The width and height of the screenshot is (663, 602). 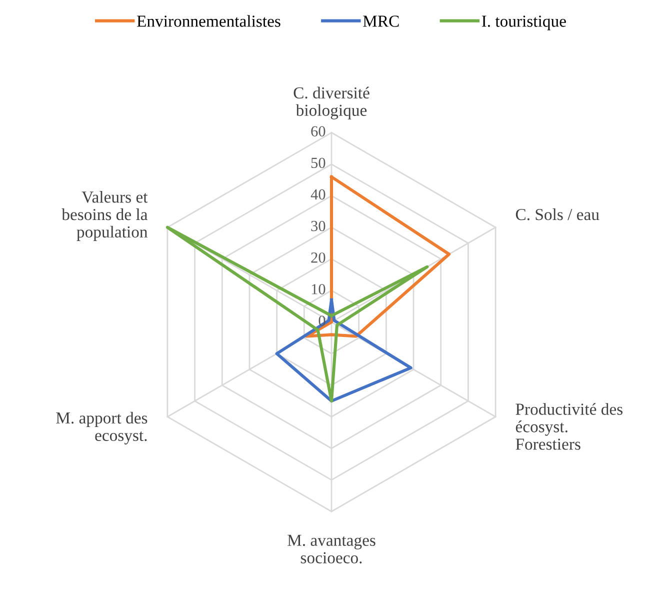 I want to click on legend-label: MRC, so click(x=381, y=21).